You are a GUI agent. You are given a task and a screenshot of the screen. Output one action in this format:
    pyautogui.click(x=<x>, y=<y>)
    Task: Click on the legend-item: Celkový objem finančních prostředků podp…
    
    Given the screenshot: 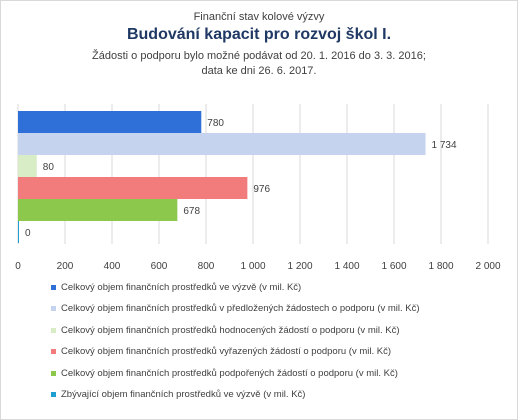 What is the action you would take?
    pyautogui.click(x=224, y=373)
    